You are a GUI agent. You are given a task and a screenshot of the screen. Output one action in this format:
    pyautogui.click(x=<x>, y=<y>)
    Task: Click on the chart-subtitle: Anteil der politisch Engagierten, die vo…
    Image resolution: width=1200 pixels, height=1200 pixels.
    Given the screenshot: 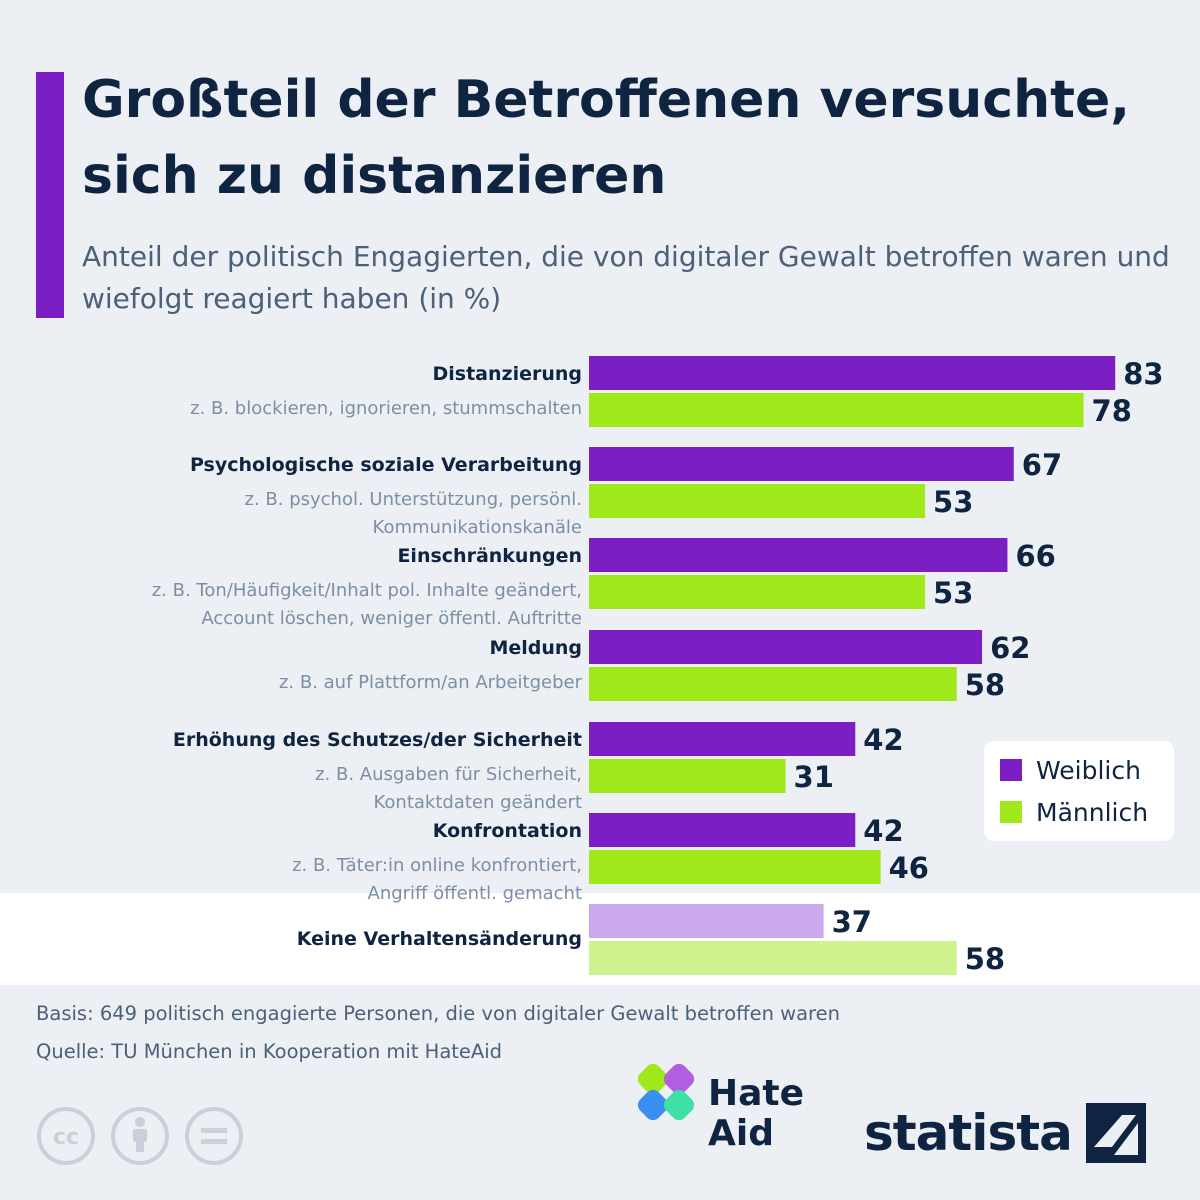 What is the action you would take?
    pyautogui.click(x=626, y=277)
    